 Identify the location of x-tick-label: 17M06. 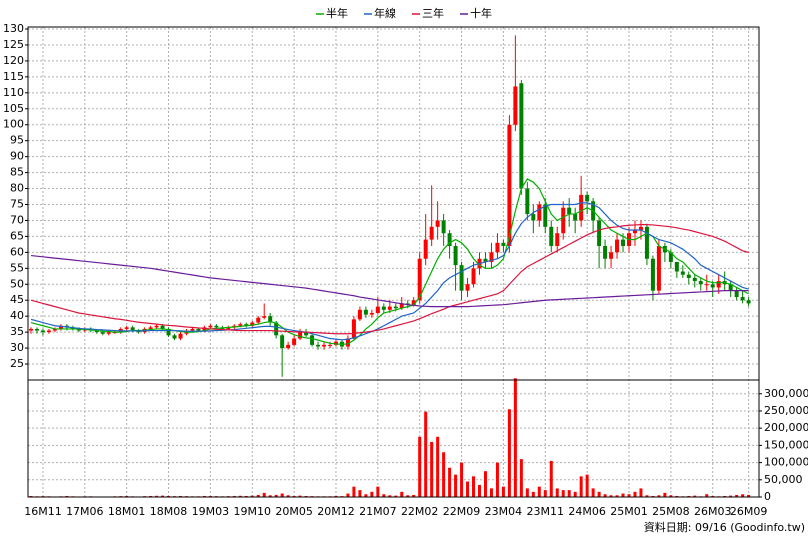
(85, 511).